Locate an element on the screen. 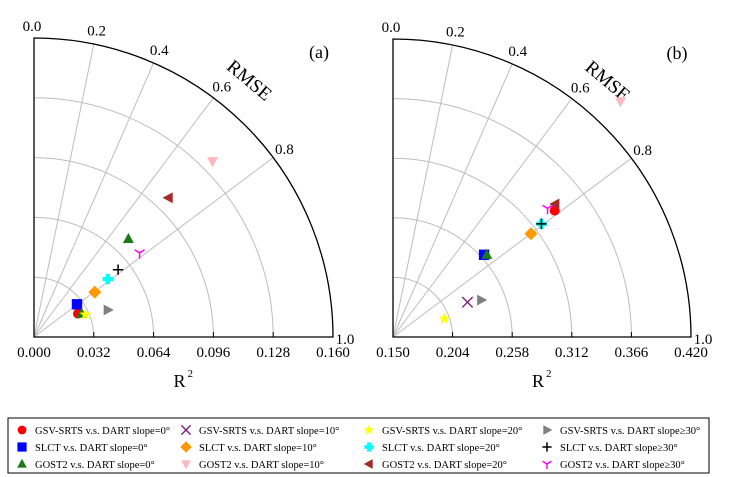  legend-label: GOST2 v.s. DART slope=10° is located at coordinates (261, 465).